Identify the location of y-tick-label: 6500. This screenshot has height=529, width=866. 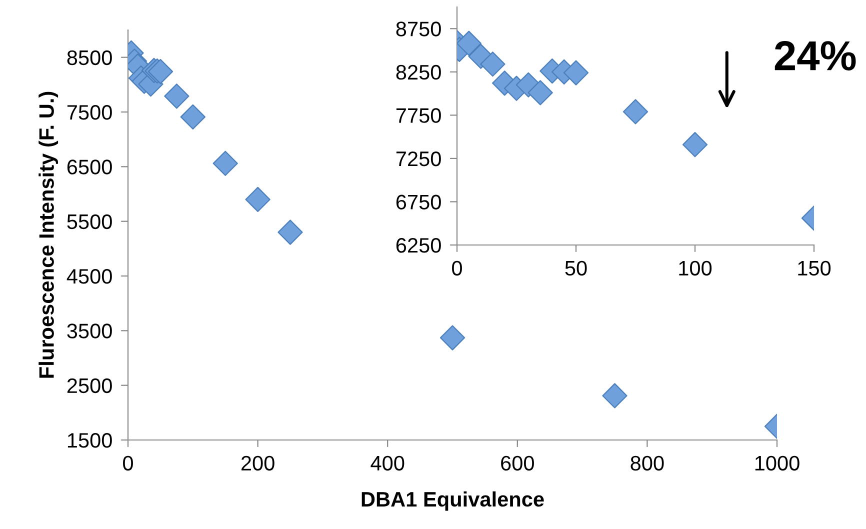
(89, 167).